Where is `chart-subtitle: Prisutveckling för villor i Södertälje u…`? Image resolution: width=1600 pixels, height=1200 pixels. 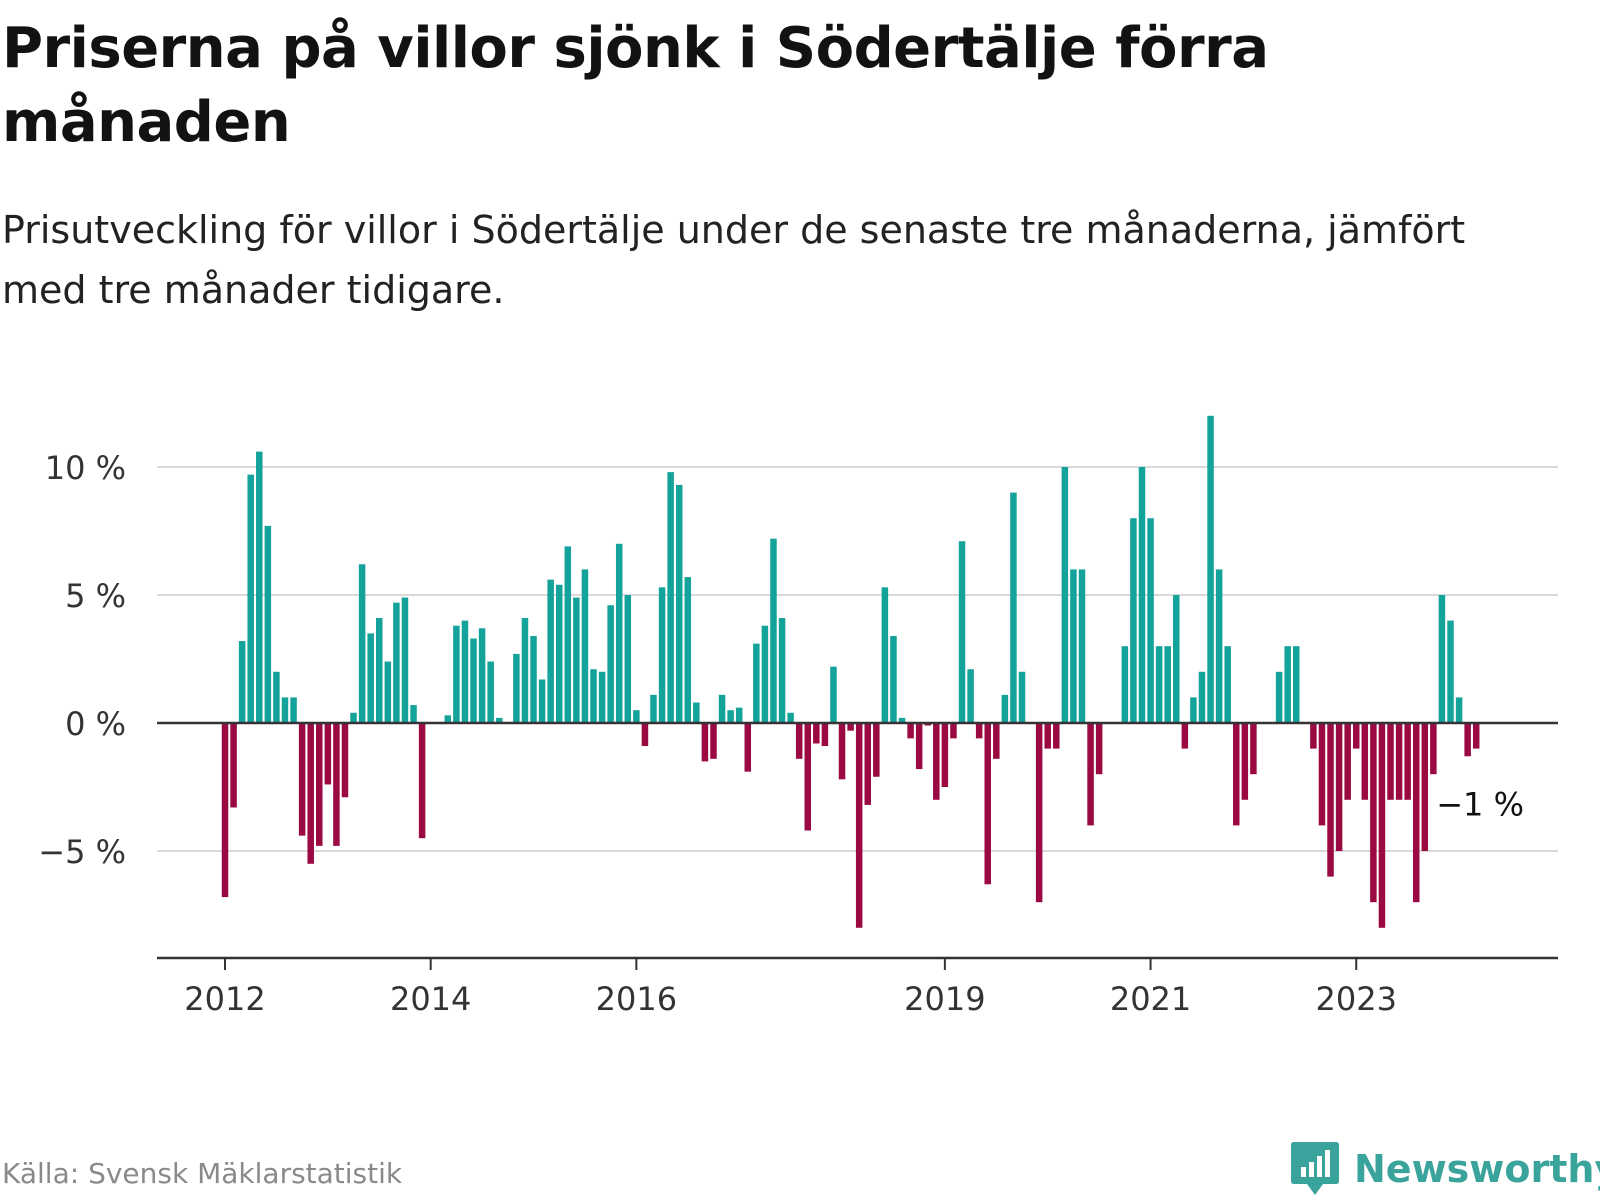
chart-subtitle: Prisutveckling för villor i Södertälje u… is located at coordinates (734, 260).